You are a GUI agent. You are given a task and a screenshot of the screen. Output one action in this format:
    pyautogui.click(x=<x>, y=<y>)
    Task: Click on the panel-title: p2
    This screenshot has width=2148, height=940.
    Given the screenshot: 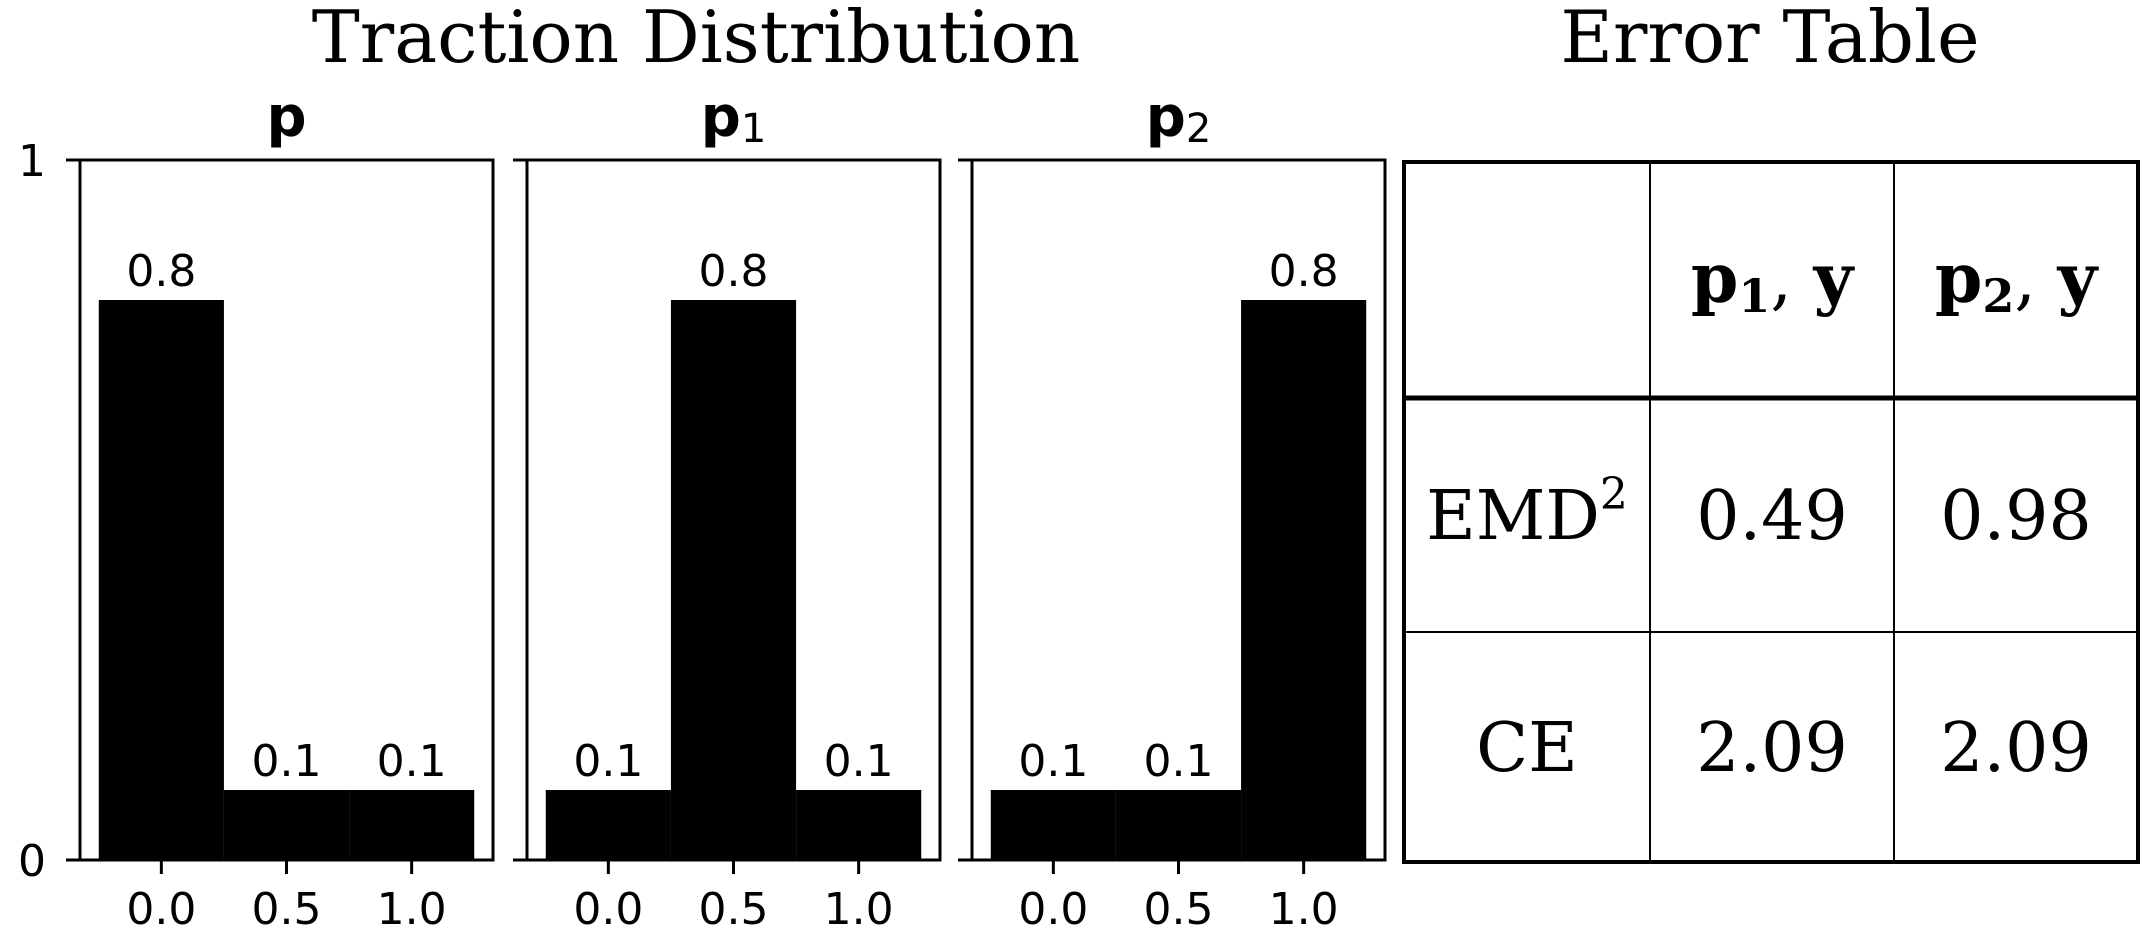 What is the action you would take?
    pyautogui.click(x=1179, y=118)
    